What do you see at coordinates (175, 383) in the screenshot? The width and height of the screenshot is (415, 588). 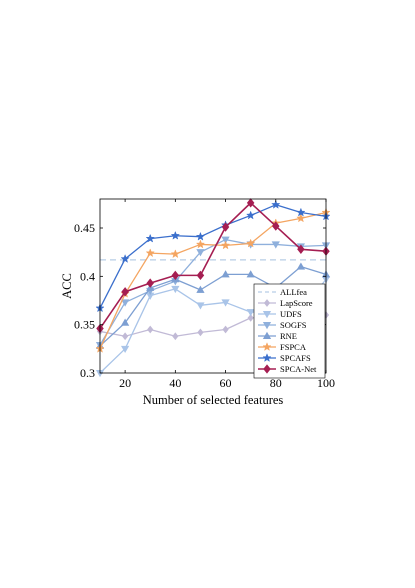 I see `x-tick-label: 40` at bounding box center [175, 383].